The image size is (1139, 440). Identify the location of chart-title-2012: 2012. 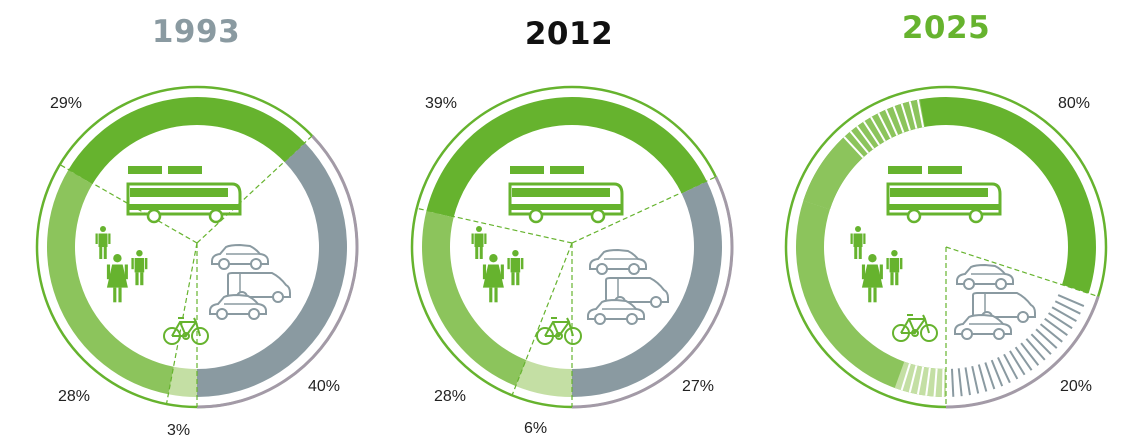
(569, 34).